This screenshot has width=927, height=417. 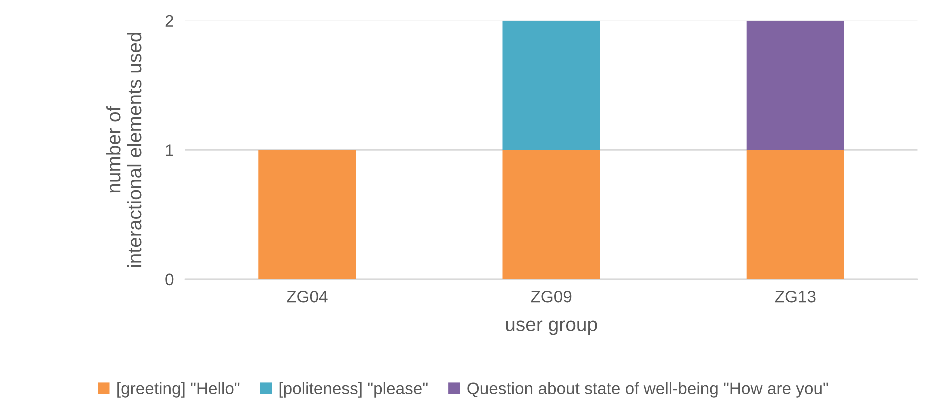 What do you see at coordinates (170, 280) in the screenshot?
I see `y-tick-label: 0` at bounding box center [170, 280].